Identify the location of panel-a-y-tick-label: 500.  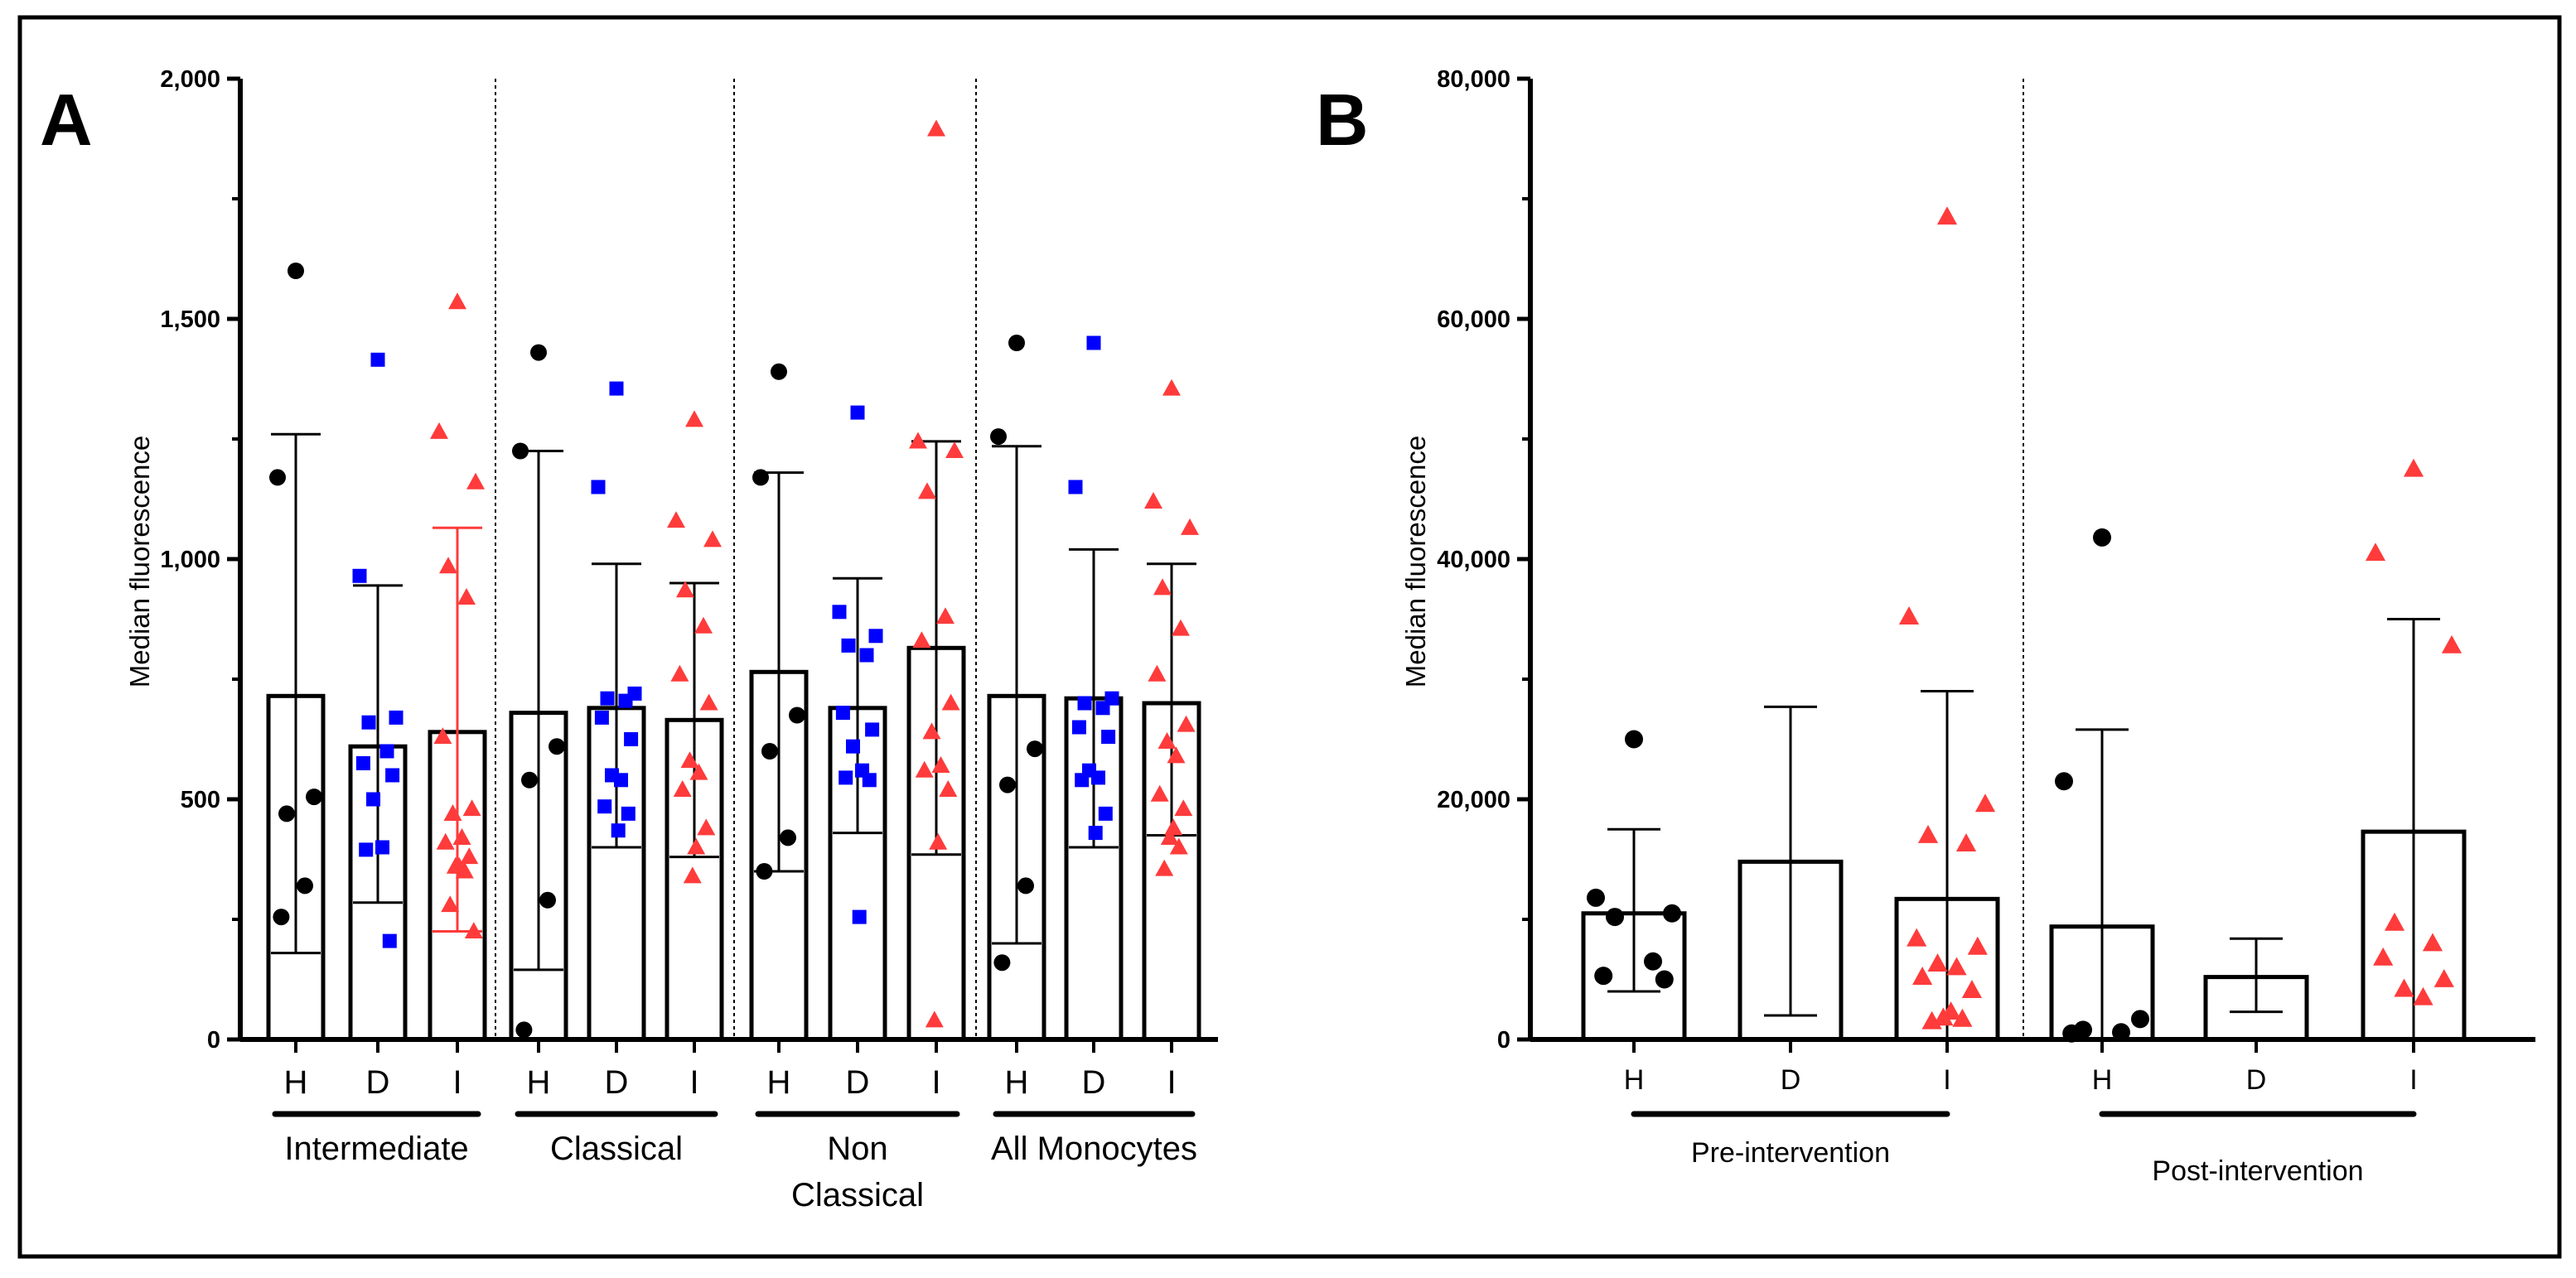
(200, 800).